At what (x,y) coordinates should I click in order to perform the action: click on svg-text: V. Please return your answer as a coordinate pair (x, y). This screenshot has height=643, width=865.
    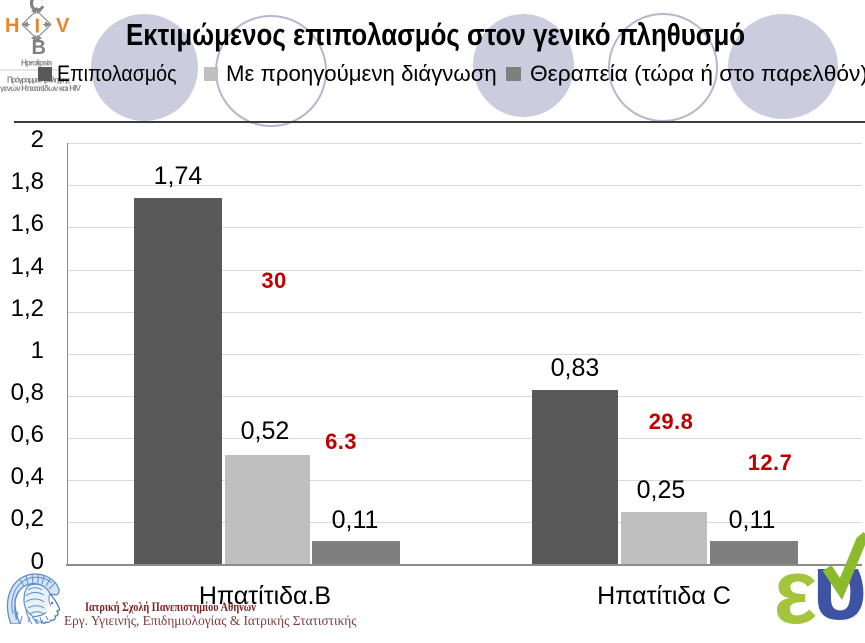
    Looking at the image, I should click on (63, 26).